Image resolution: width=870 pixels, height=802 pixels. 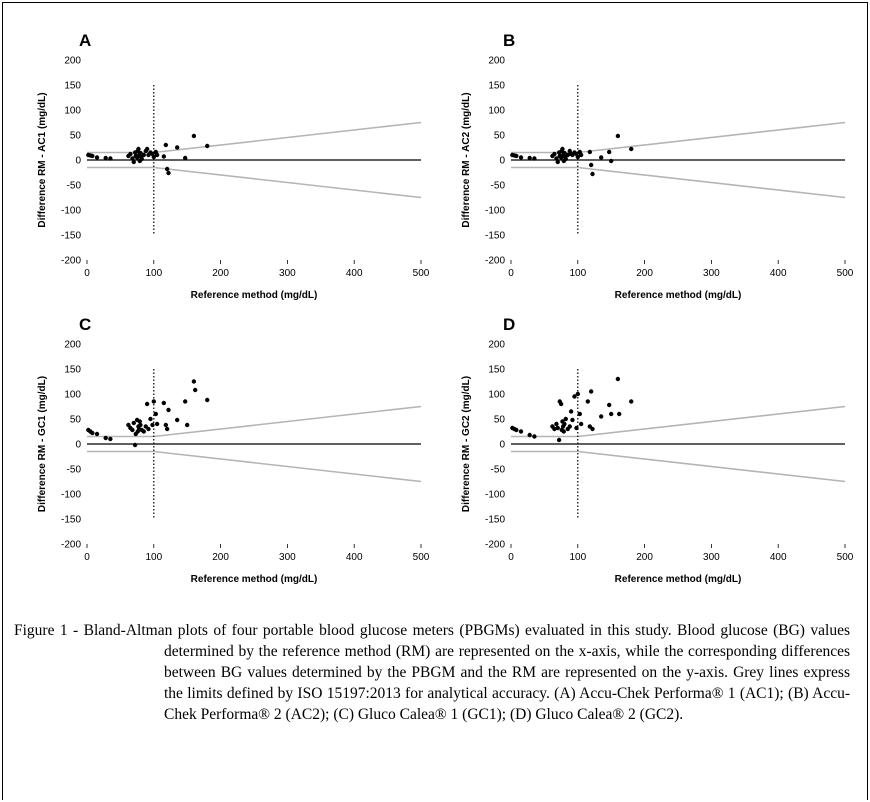 What do you see at coordinates (85, 324) in the screenshot?
I see `panel-letter: C` at bounding box center [85, 324].